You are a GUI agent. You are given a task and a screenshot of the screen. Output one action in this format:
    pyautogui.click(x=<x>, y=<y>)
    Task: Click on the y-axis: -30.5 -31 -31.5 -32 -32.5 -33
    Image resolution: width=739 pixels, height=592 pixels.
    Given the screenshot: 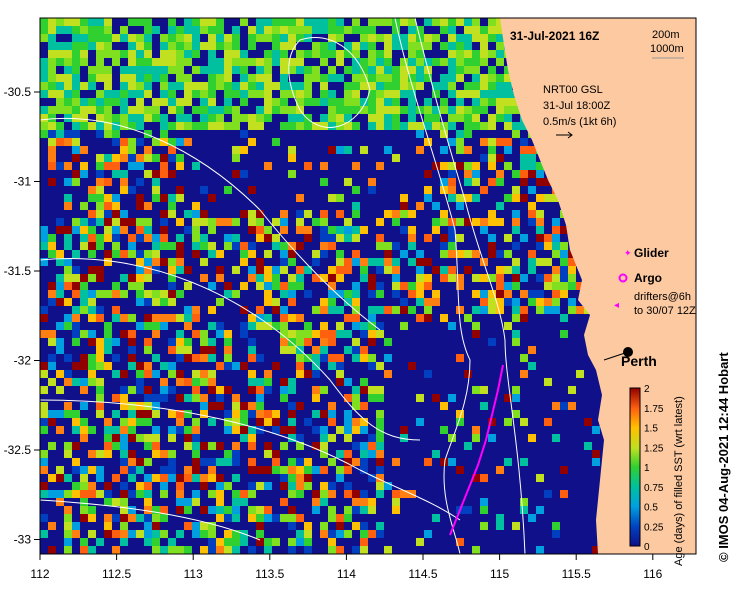 What is the action you would take?
    pyautogui.click(x=22, y=316)
    